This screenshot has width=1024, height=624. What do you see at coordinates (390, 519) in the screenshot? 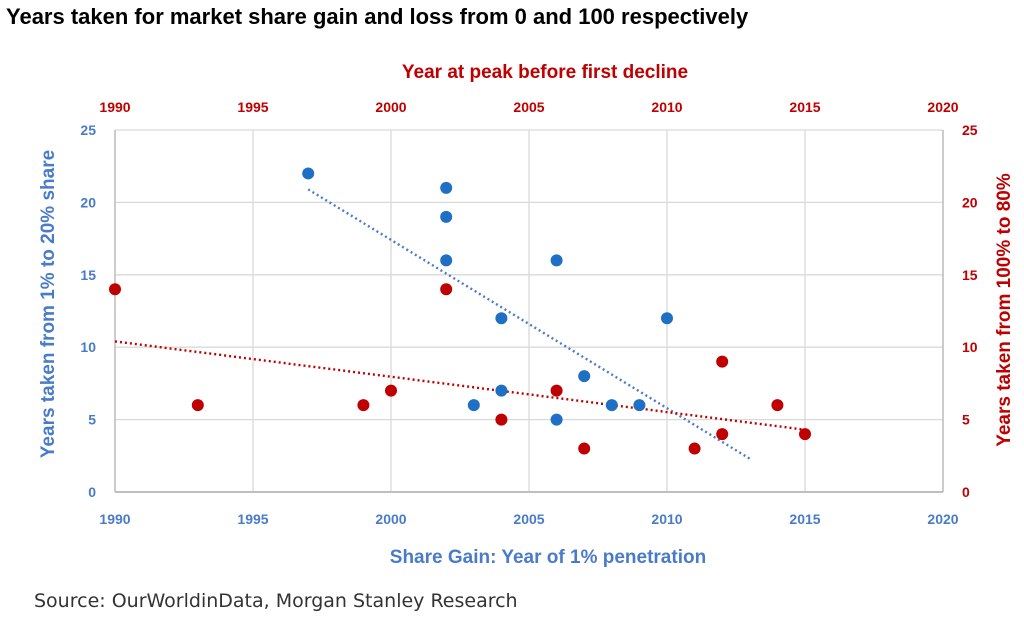
I see `x-bottom-tick-label: 2000` at bounding box center [390, 519].